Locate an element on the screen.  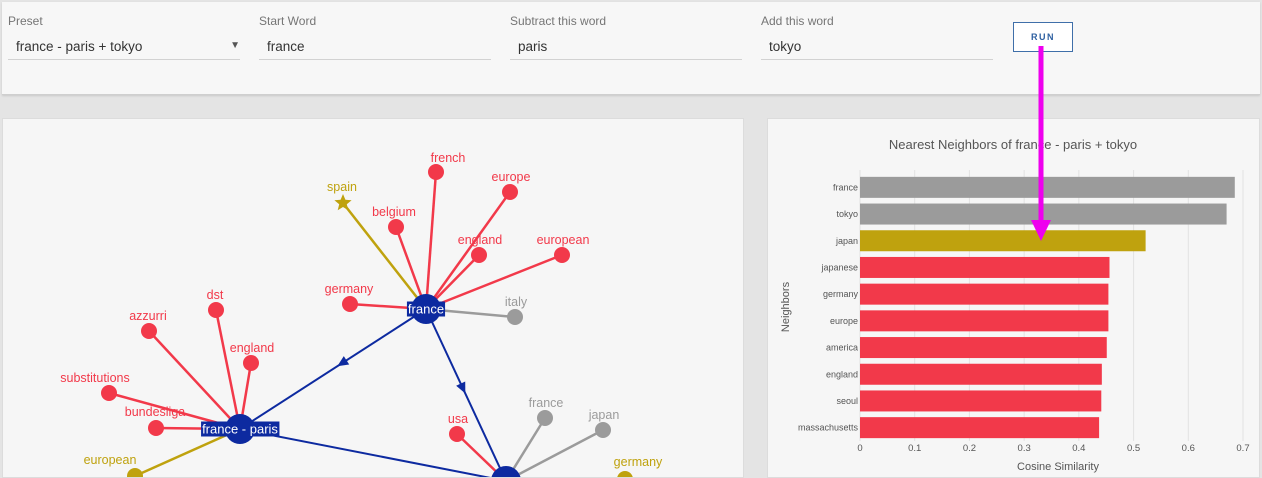
x-tick-label: 0.2 is located at coordinates (969, 448).